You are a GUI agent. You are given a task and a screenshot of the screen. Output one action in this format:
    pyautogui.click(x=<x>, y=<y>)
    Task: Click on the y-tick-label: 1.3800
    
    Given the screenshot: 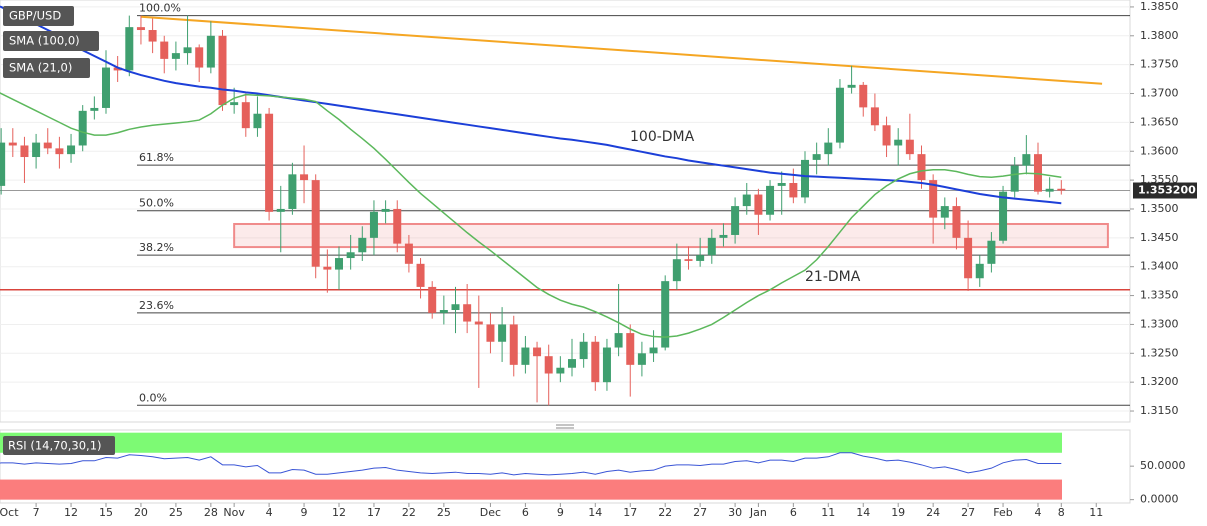 What is the action you would take?
    pyautogui.click(x=1159, y=35)
    